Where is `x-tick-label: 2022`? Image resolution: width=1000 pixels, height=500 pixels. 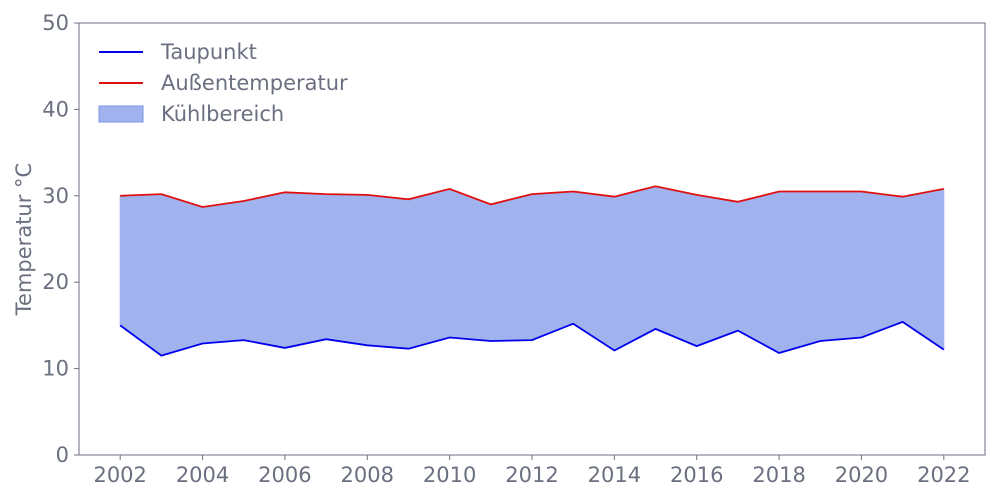 x-tick-label: 2022 is located at coordinates (943, 475).